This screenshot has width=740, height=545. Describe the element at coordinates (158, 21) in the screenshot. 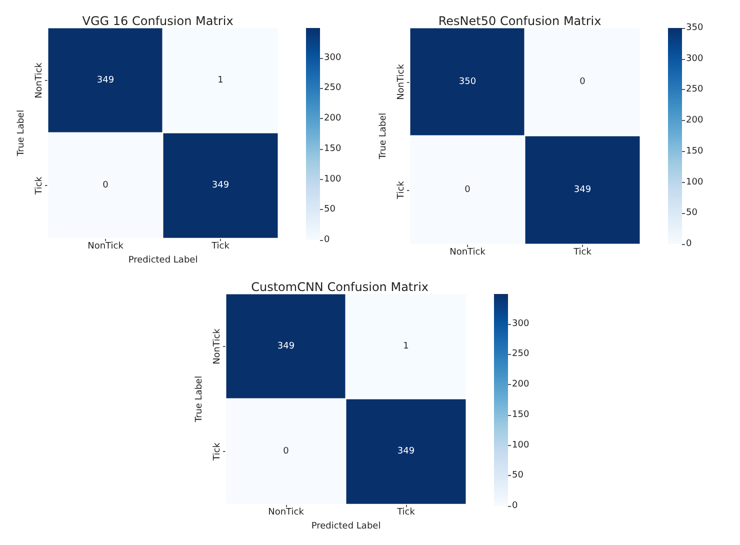

I see `chart-title: VGG 16 Confusion Matrix` at that location.